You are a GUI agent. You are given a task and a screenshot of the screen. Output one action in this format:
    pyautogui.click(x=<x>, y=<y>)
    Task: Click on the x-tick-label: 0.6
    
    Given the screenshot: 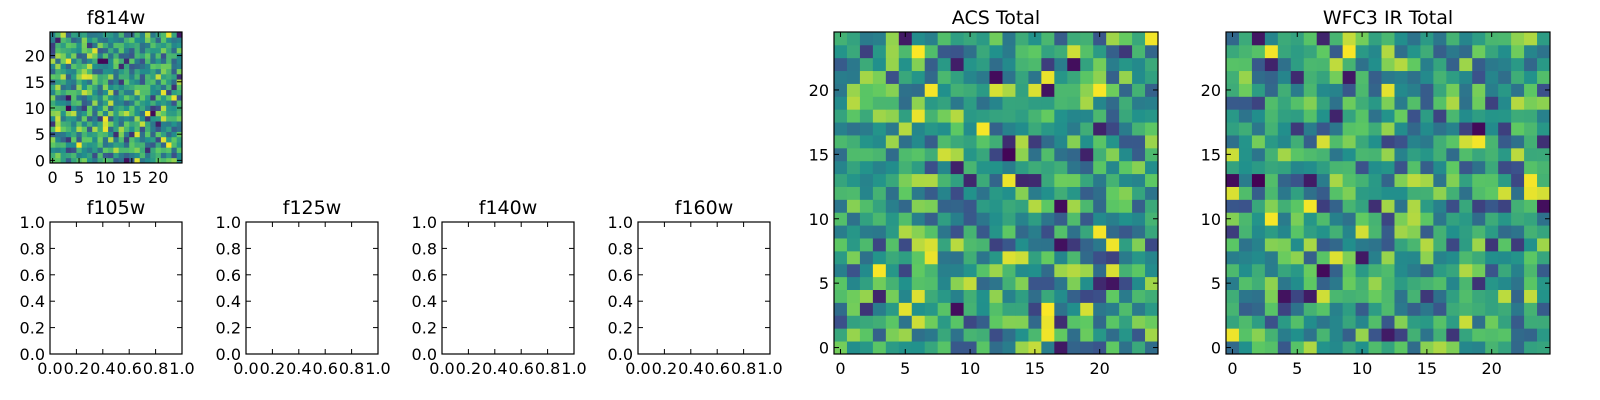 What is the action you would take?
    pyautogui.click(x=324, y=368)
    